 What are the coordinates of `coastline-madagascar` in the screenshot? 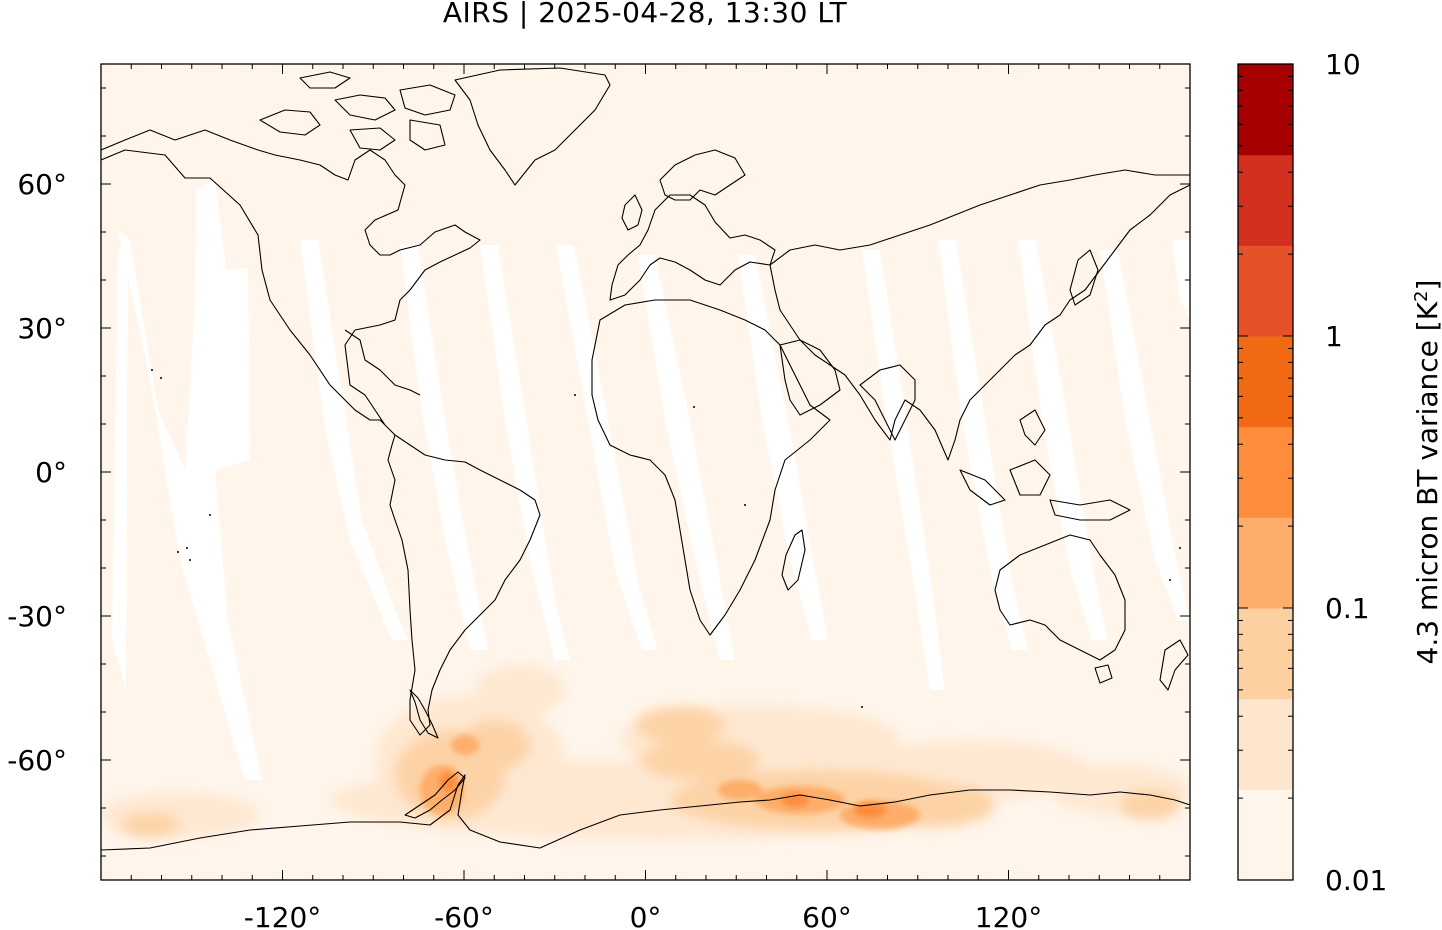 It's located at (793, 560).